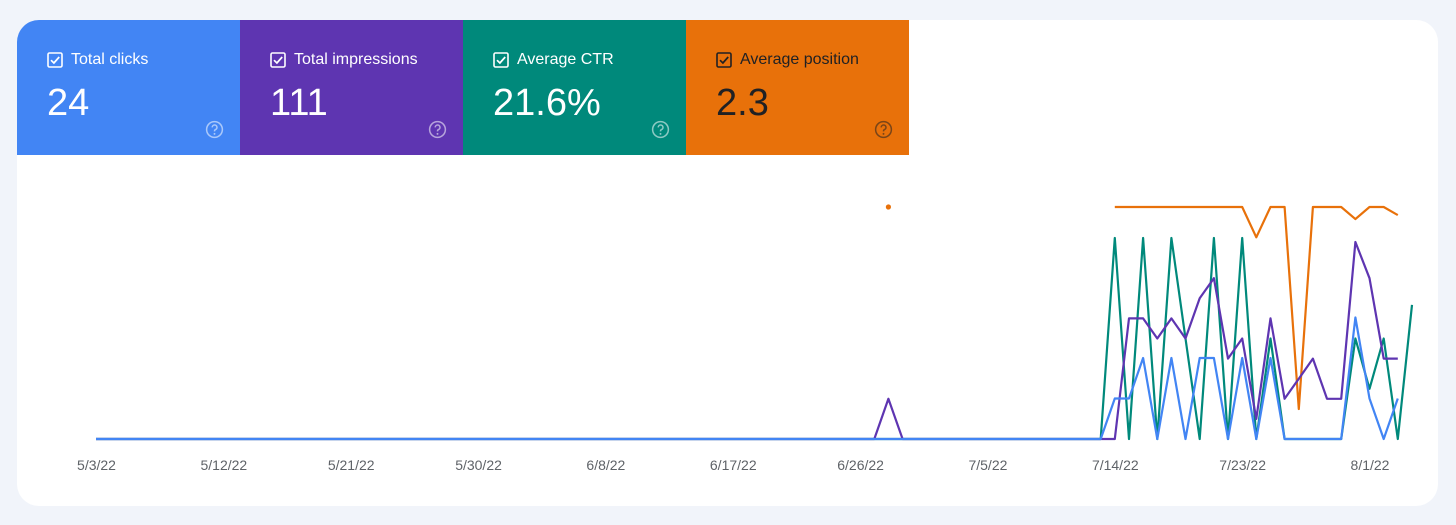 Image resolution: width=1456 pixels, height=525 pixels. I want to click on series-line, so click(1256, 308).